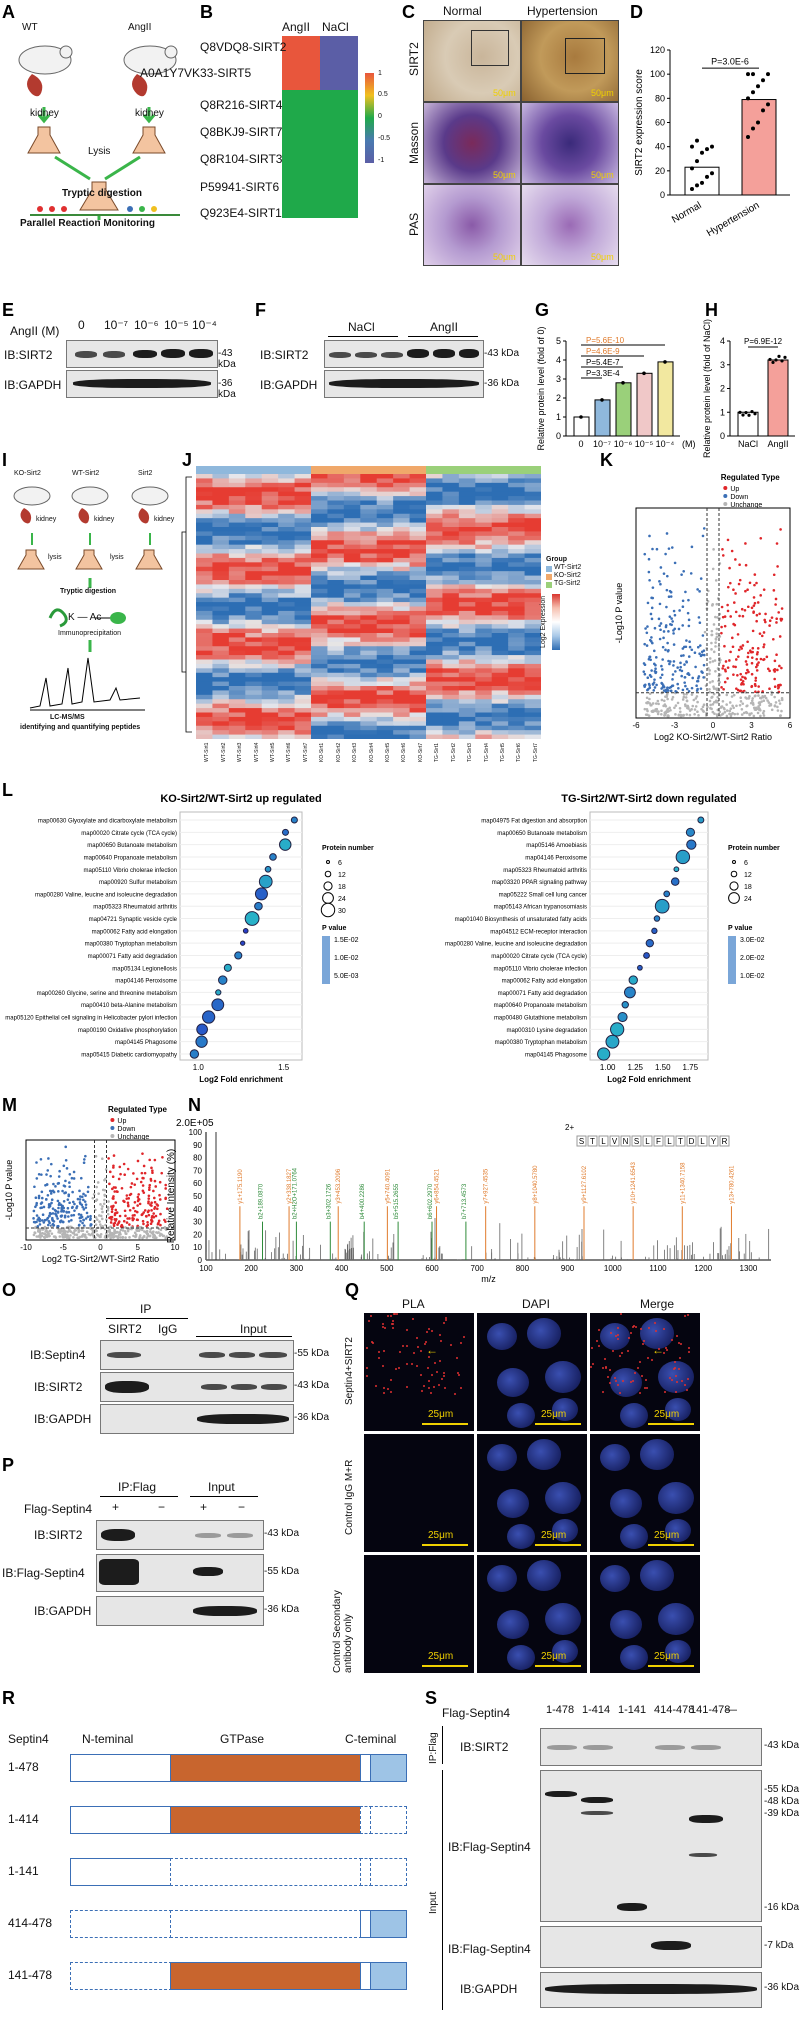 This screenshot has width=800, height=2021. Describe the element at coordinates (602, 400) in the screenshot. I see `g-point` at that location.